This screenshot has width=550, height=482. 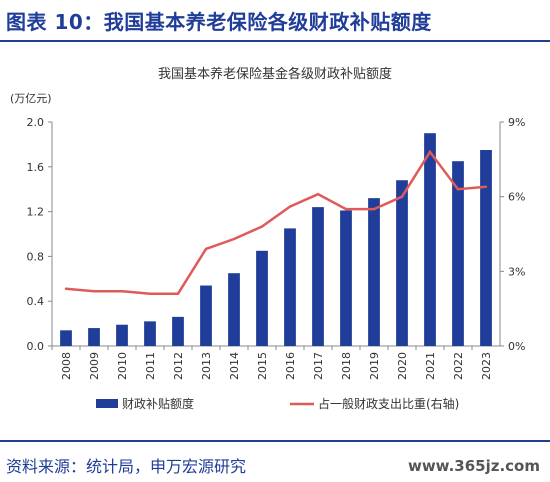 I want to click on y2-tick-label: 0%, so click(x=516, y=346).